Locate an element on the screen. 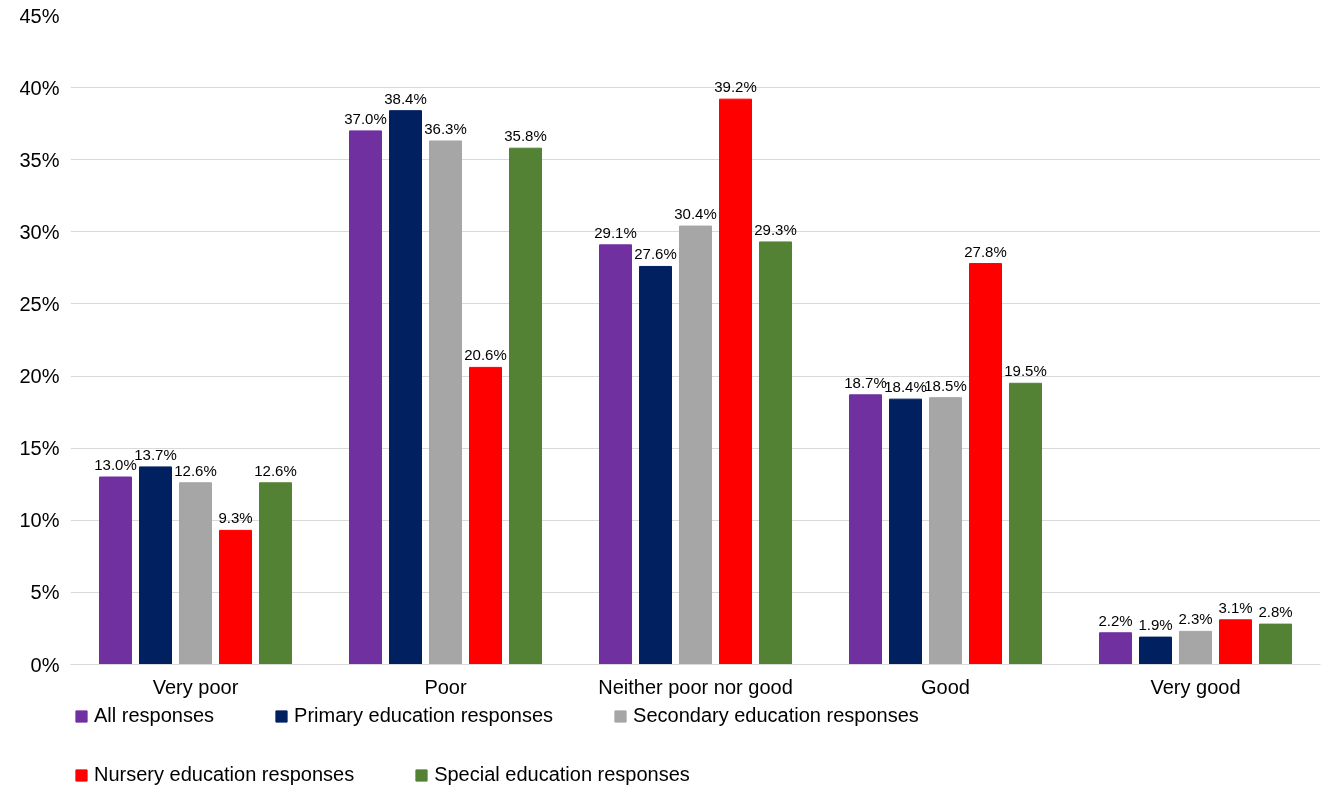 Image resolution: width=1341 pixels, height=805 pixels. data-label: 36.3% is located at coordinates (445, 128).